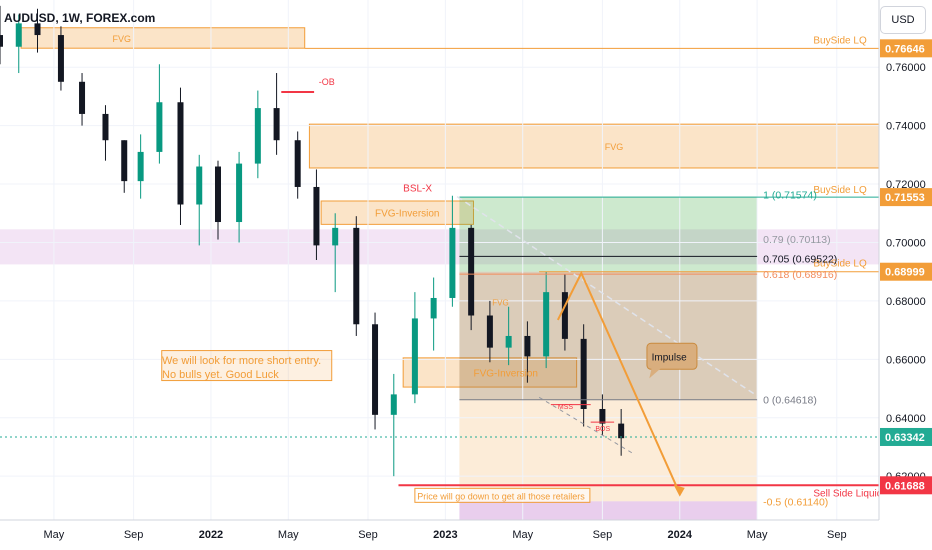 The height and width of the screenshot is (550, 932). I want to click on impulse-arrowhead, so click(679, 490).